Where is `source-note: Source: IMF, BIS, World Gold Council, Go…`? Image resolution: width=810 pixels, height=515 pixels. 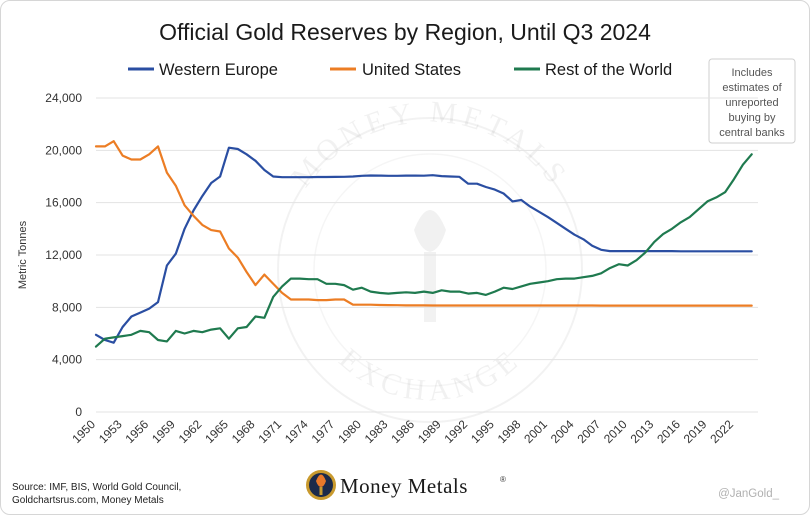 source-note: Source: IMF, BIS, World Gold Council, Go… is located at coordinates (96, 494).